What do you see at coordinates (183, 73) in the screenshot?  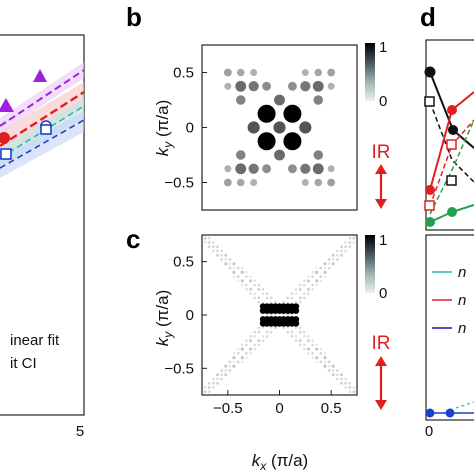 I see `y-tick-label: 0.5` at bounding box center [183, 73].